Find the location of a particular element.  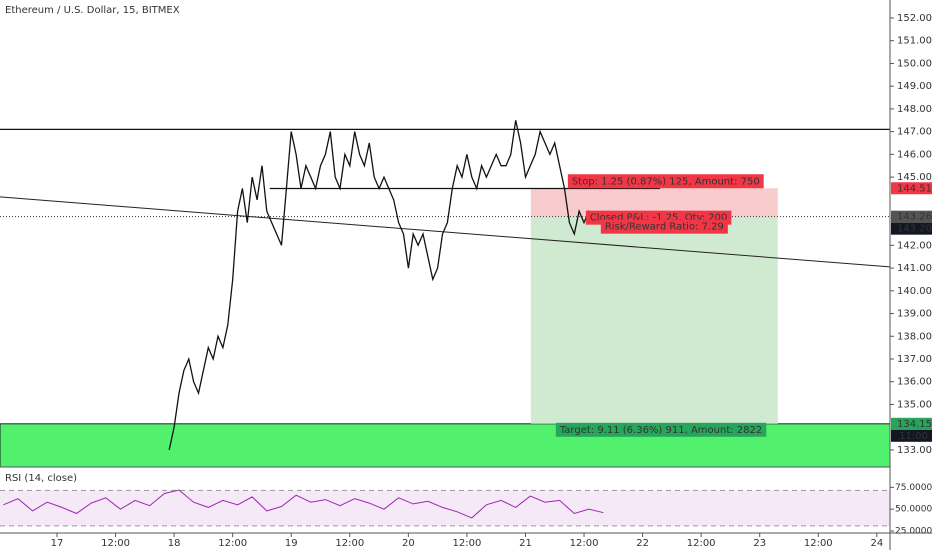

y-tick-label: 152.00 is located at coordinates (914, 18).